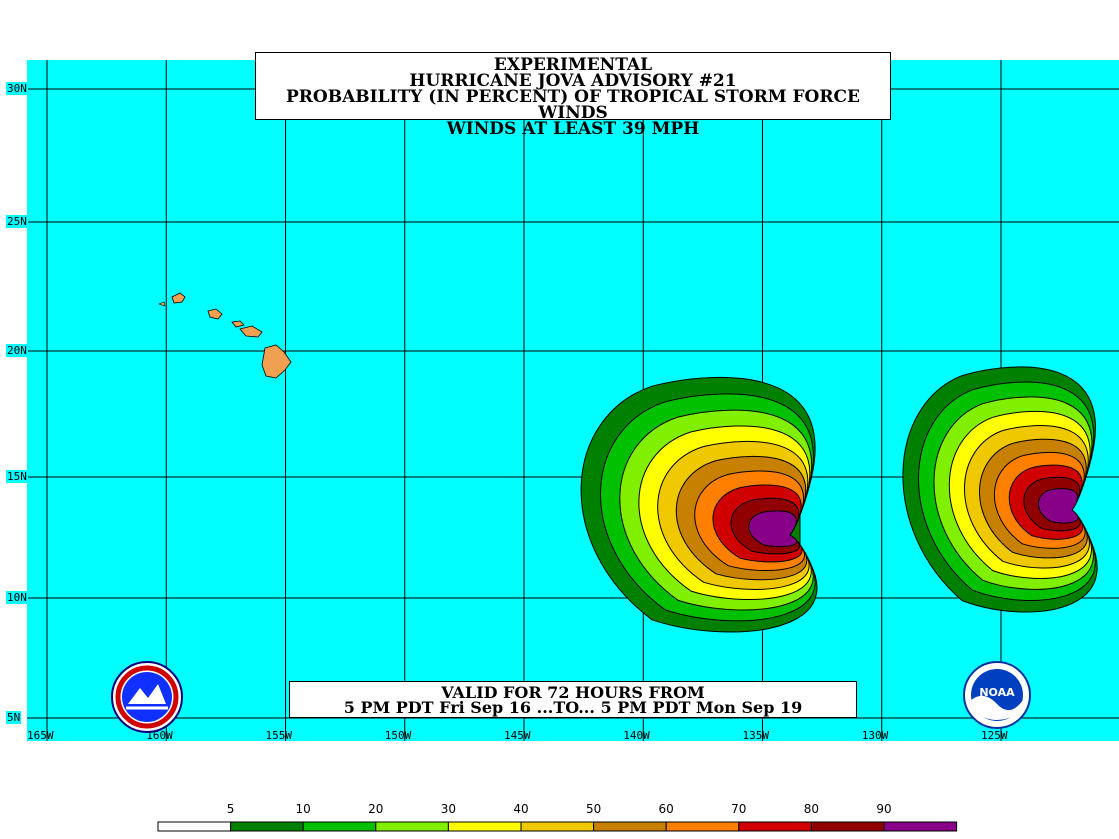 This screenshot has width=1119, height=839. I want to click on title-line-4: WINDS AT LEAST 39 MPH, so click(573, 129).